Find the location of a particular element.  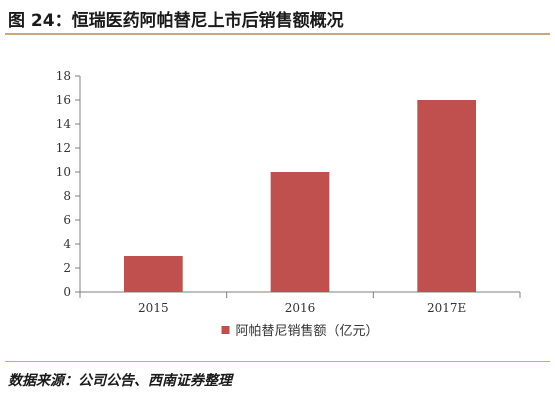

legend-label: 阿帕替尼销售额（亿元） is located at coordinates (306, 331).